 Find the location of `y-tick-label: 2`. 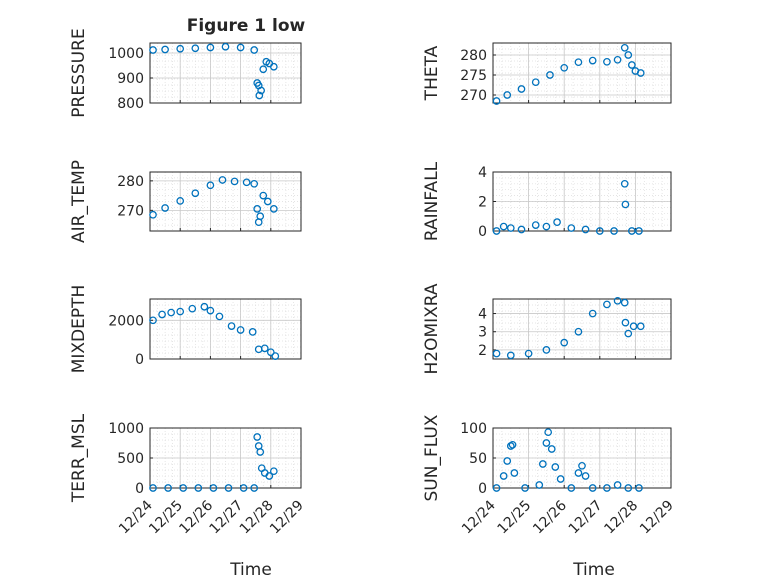

y-tick-label: 2 is located at coordinates (482, 351).